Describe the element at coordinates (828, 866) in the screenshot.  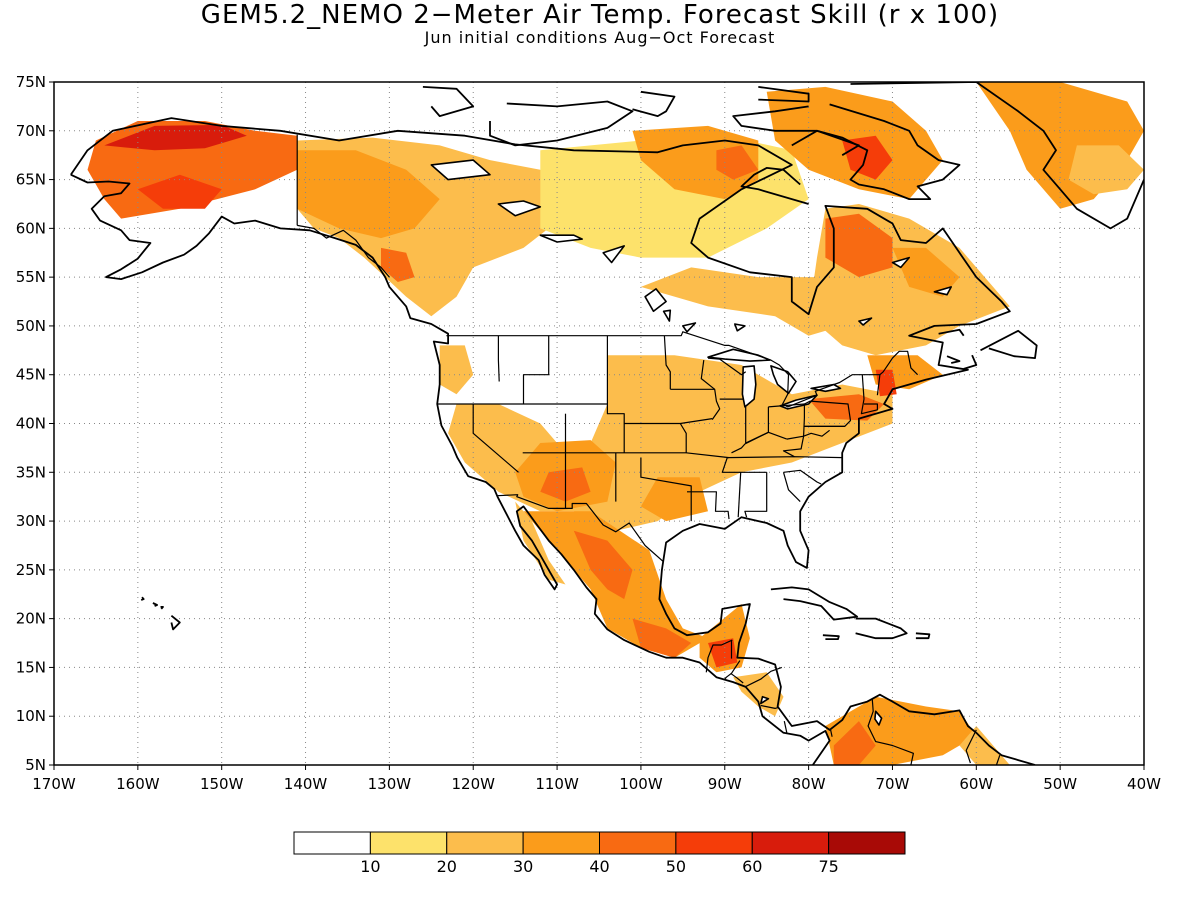
I see `colorbar-label: 75` at that location.